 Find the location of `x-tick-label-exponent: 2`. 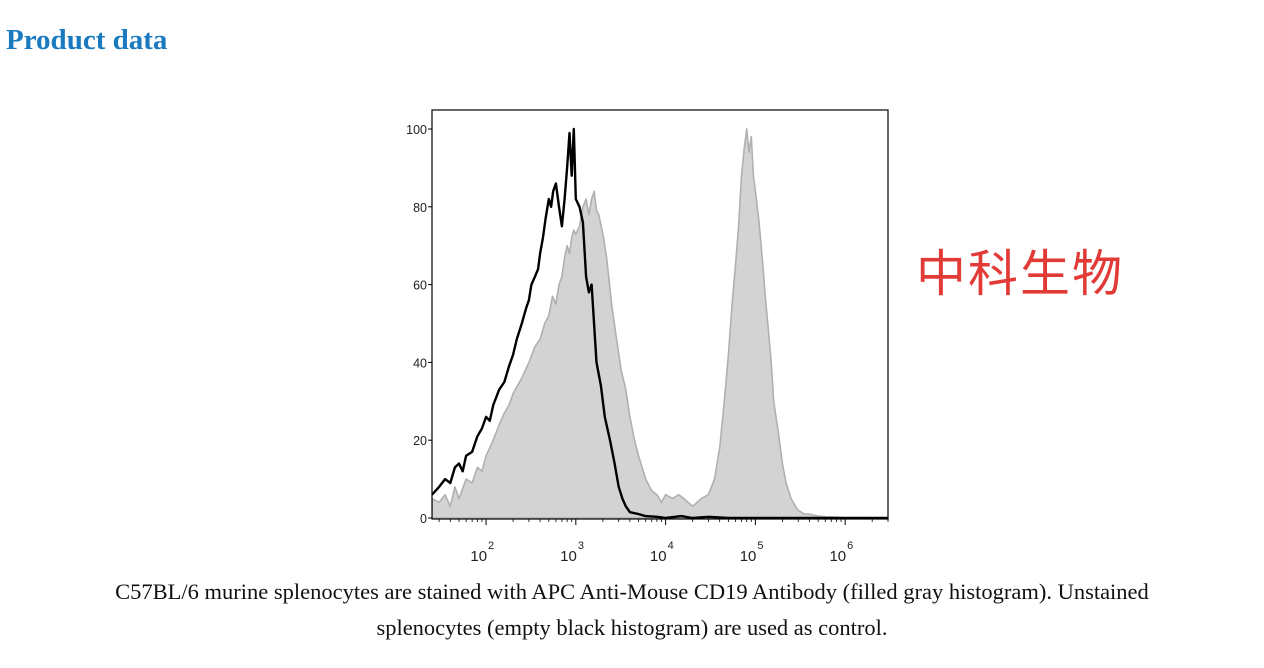

x-tick-label-exponent: 2 is located at coordinates (491, 546).